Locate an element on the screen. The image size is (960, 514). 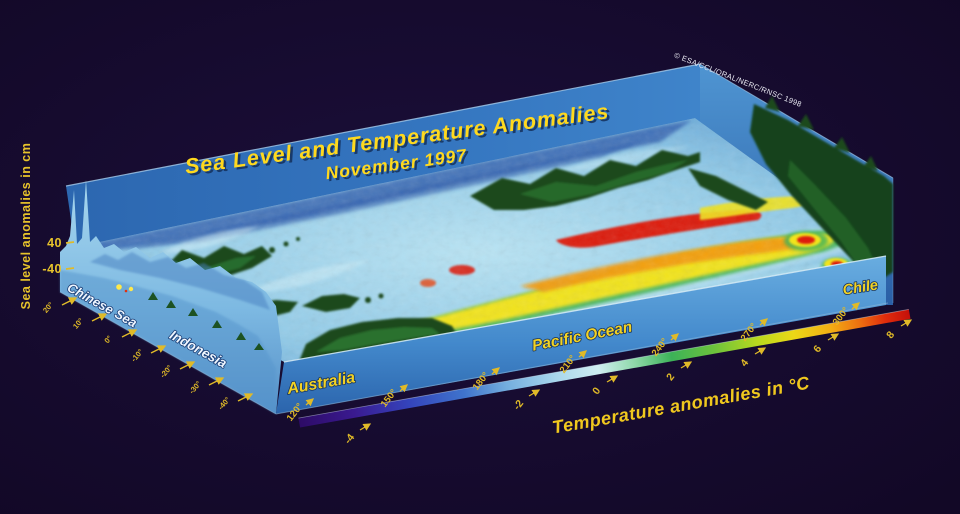
right-wall-top-edge is located at coordinates (796, 121).